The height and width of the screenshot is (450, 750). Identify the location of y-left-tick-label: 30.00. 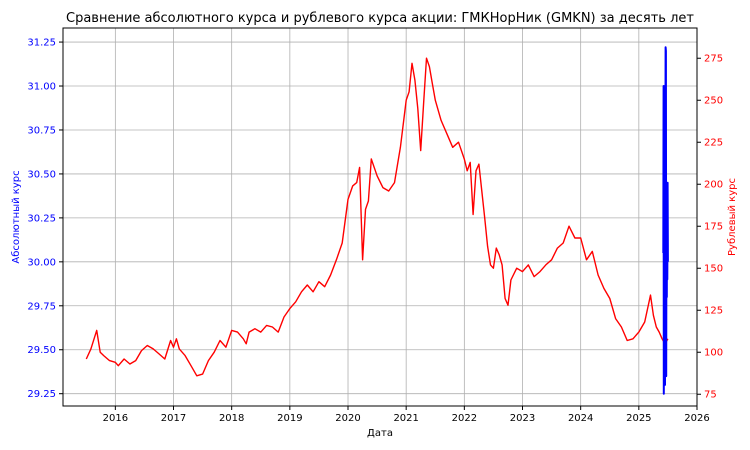
(41, 262).